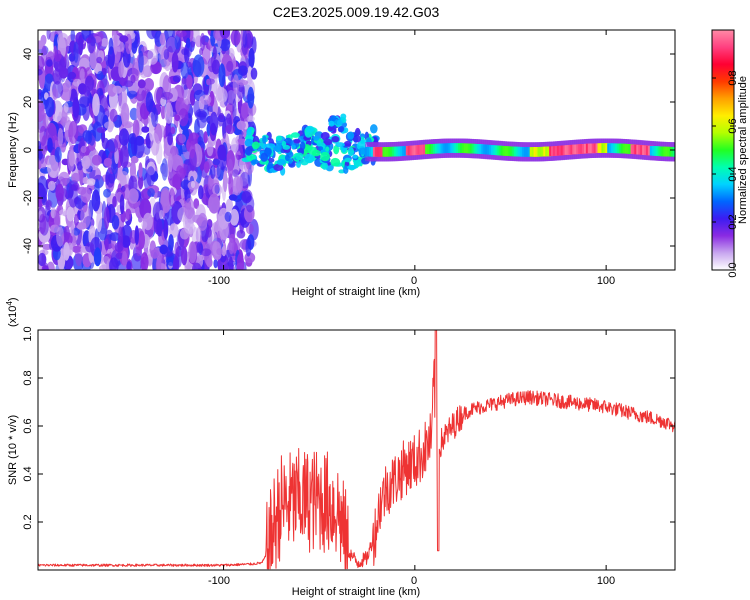 This screenshot has width=750, height=600. I want to click on top-x-axis-label: Height of straight line (km), so click(356, 292).